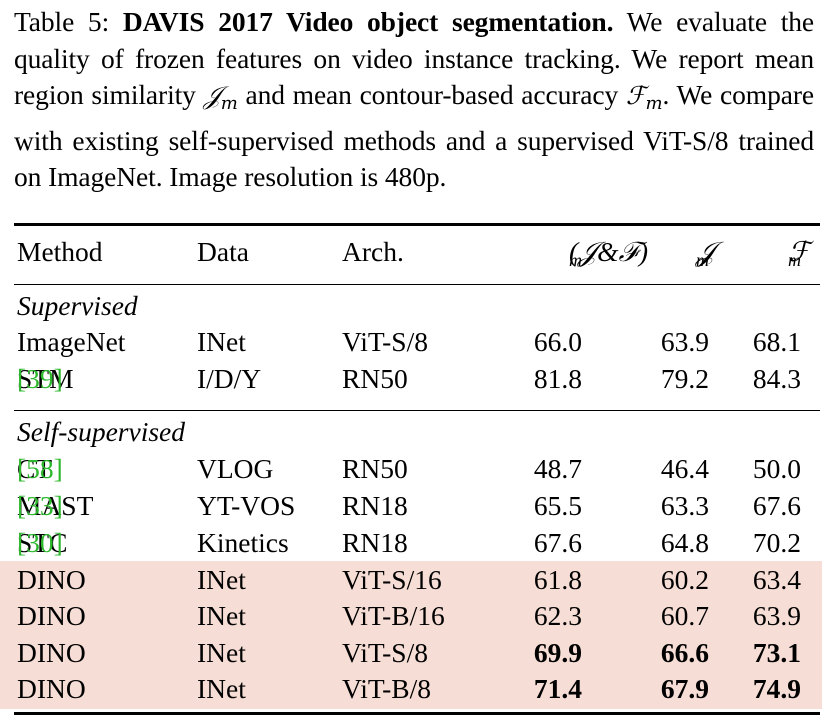 The width and height of the screenshot is (834, 725). I want to click on symbol-j: 𝒥m, so click(220, 98).